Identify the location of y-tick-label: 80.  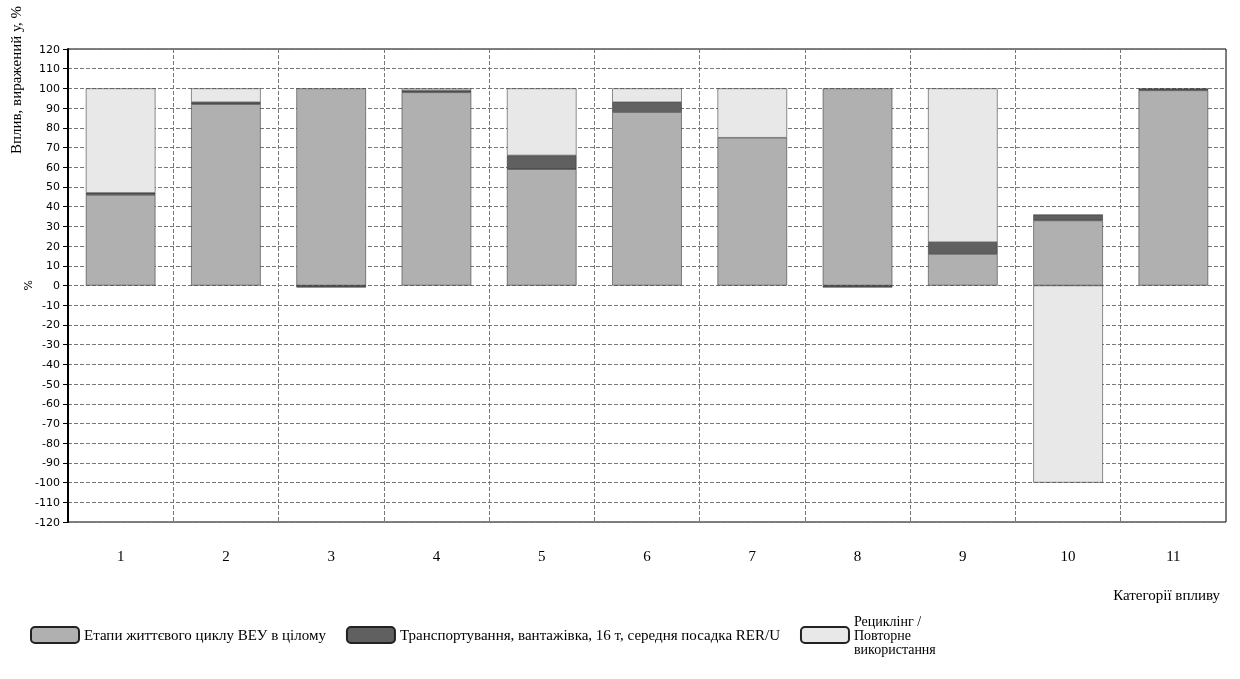
(53, 128).